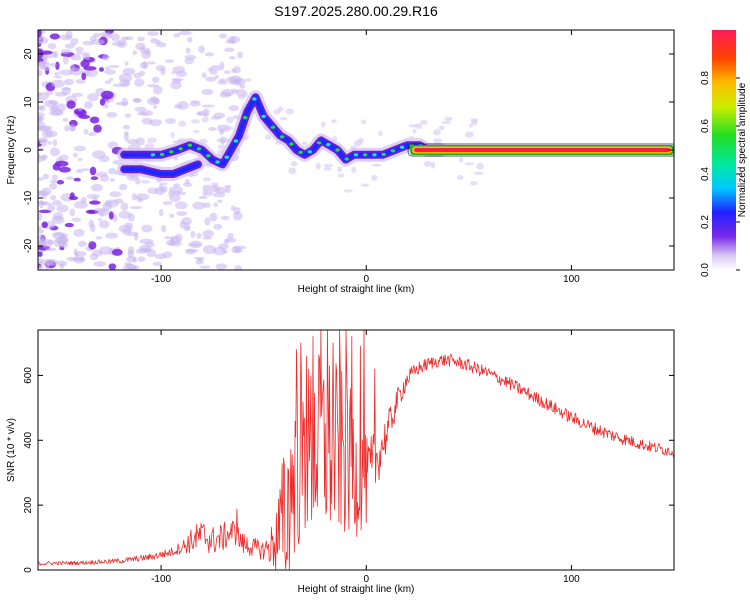 This screenshot has width=750, height=600. What do you see at coordinates (720, 174) in the screenshot?
I see `colorbar-ticks: 0.0 0.2 0.4 0.6 0.8` at bounding box center [720, 174].